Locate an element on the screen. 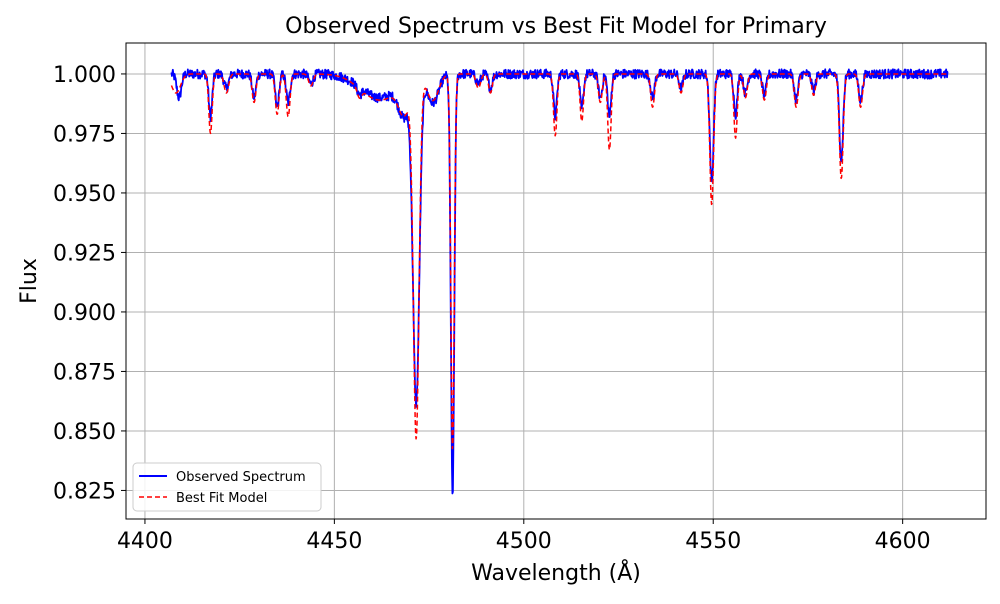 The width and height of the screenshot is (1000, 604). y-axis-label: Flux is located at coordinates (29, 281).